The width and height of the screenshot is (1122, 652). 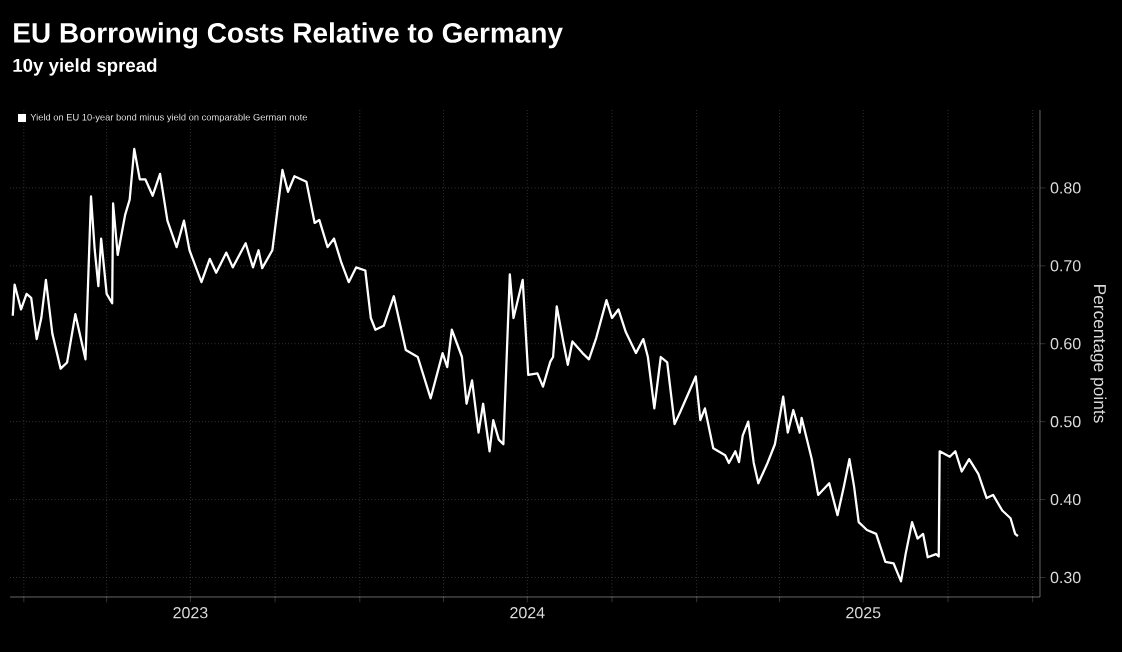 I want to click on chart-title: EU Borrowing Costs Relative to Germany, so click(x=288, y=35).